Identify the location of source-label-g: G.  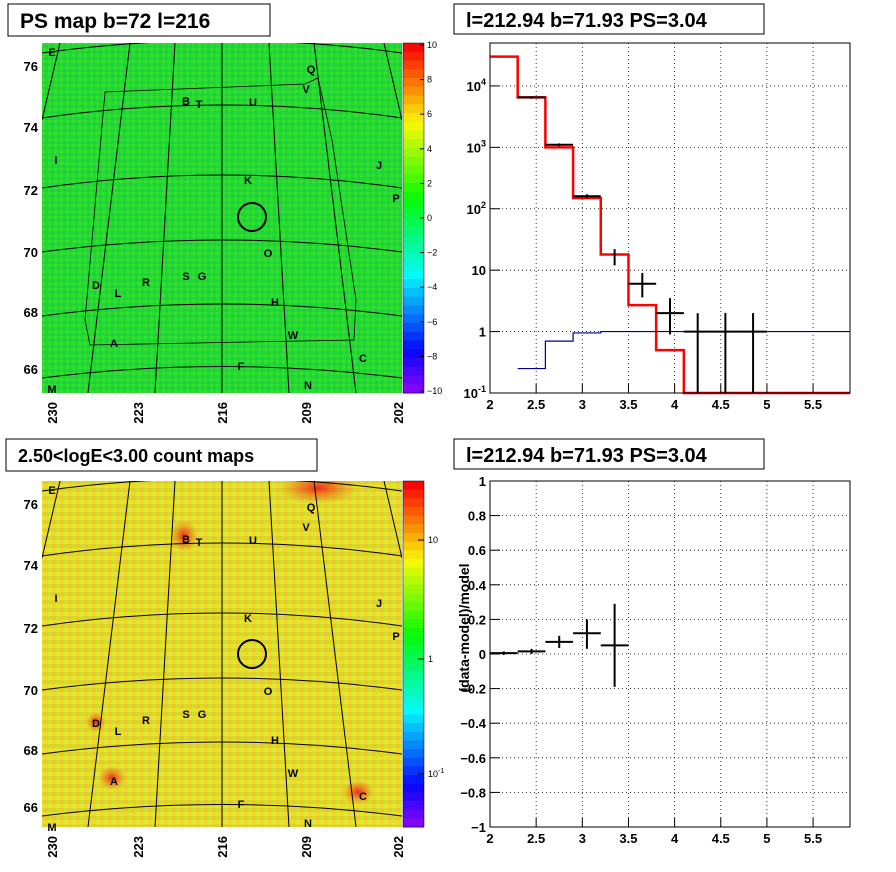
(202, 277).